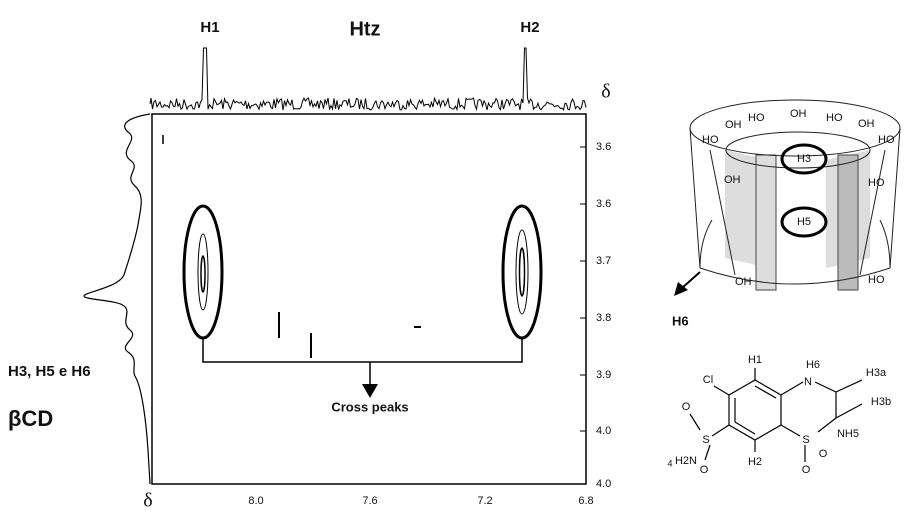 Image resolution: width=913 pixels, height=512 pixels. What do you see at coordinates (813, 365) in the screenshot?
I see `atom: H6` at bounding box center [813, 365].